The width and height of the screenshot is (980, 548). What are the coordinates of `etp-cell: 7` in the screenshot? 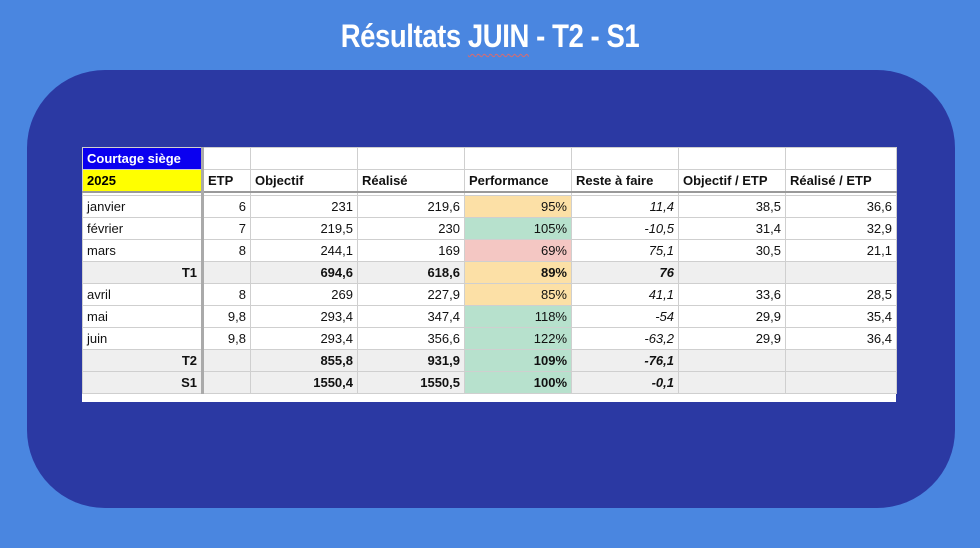 It's located at (226, 228).